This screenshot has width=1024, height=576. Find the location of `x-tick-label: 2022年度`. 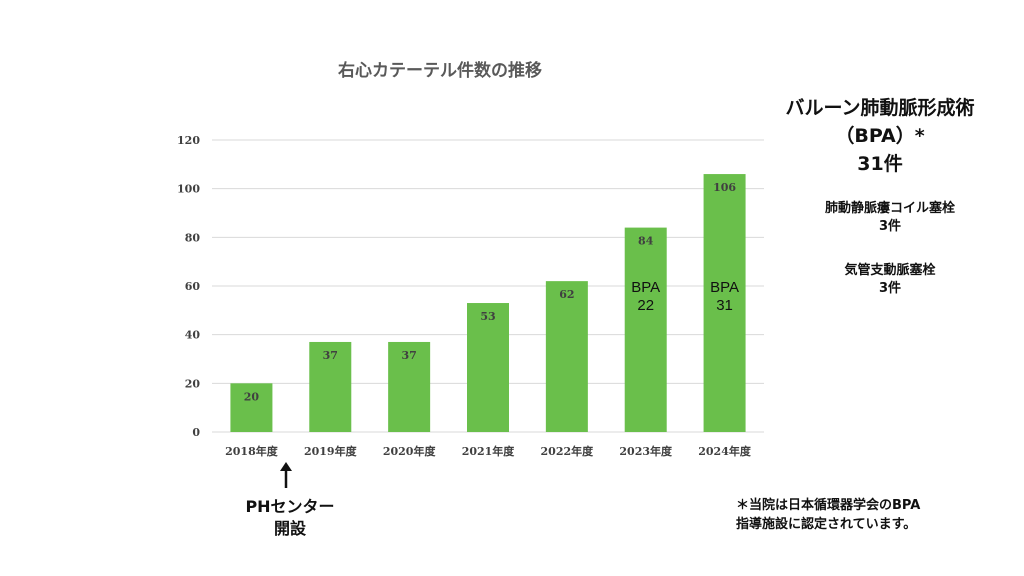

x-tick-label: 2022年度 is located at coordinates (568, 451).